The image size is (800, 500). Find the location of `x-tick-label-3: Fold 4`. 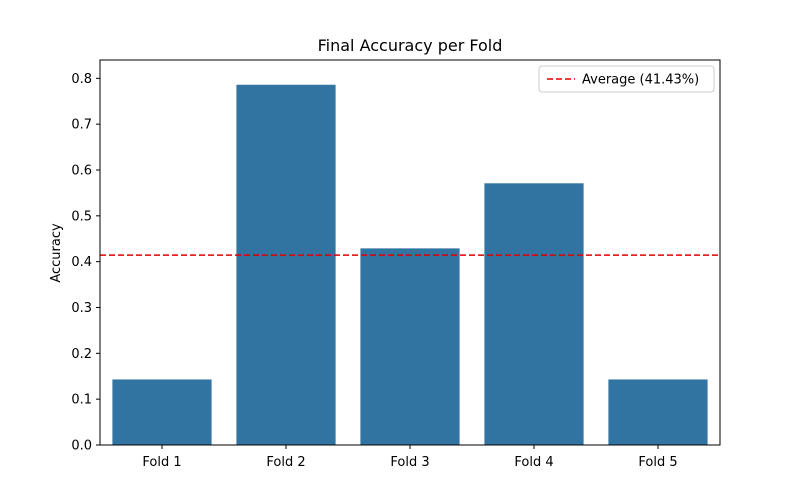

x-tick-label-3: Fold 4 is located at coordinates (533, 462).